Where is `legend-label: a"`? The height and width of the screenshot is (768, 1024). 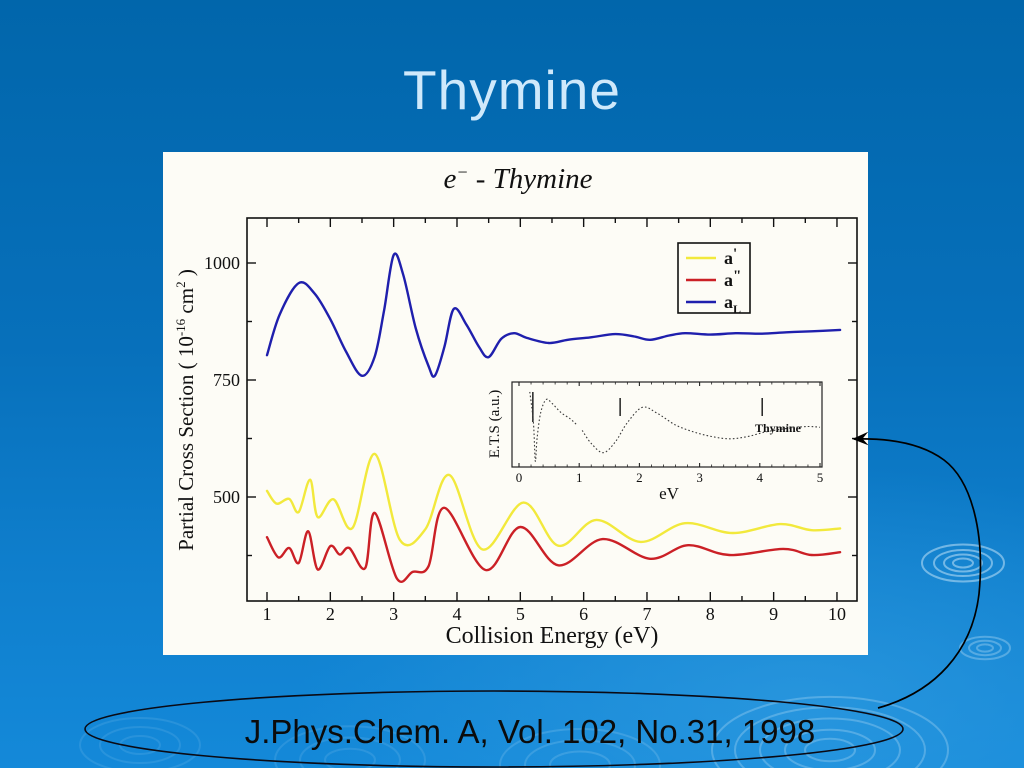
legend-label: a" is located at coordinates (732, 279).